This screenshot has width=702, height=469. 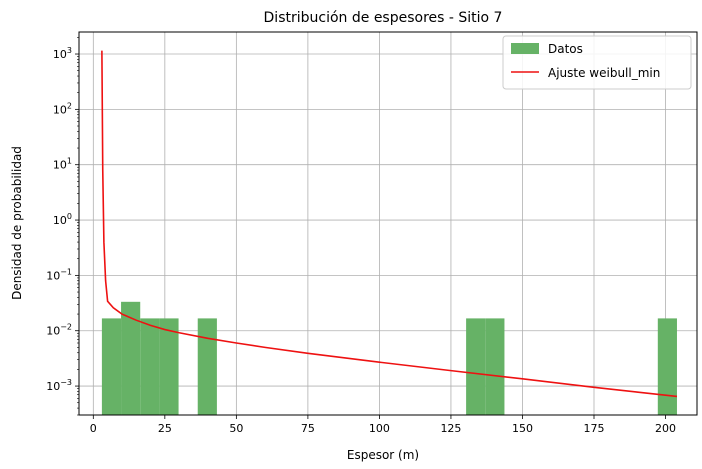 What do you see at coordinates (379, 428) in the screenshot?
I see `x-tick-label: 100` at bounding box center [379, 428].